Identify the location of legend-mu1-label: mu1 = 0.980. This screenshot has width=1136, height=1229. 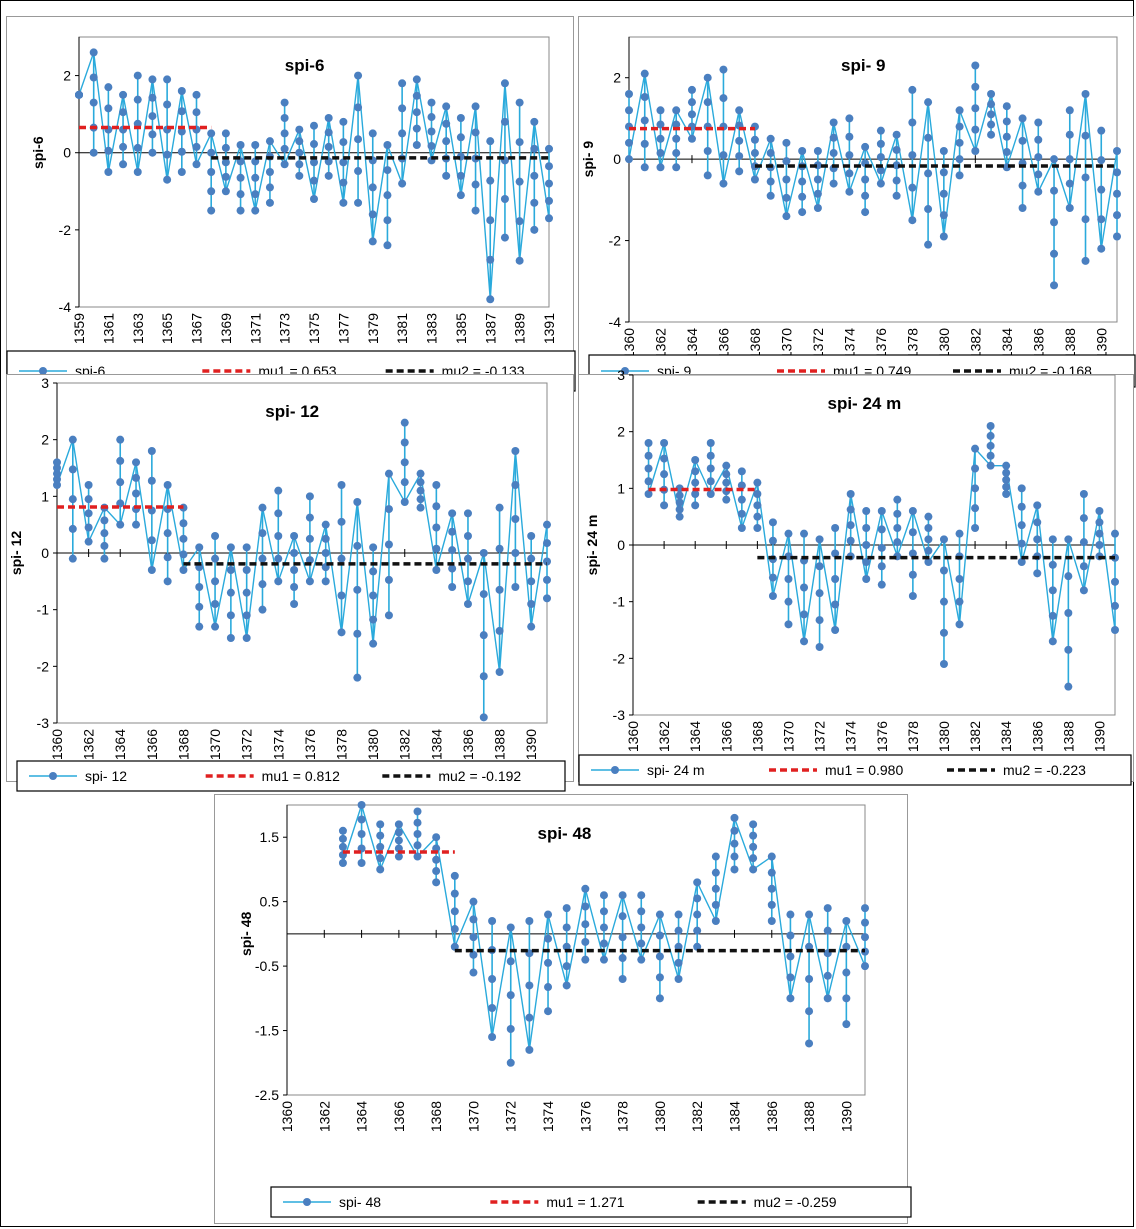
(864, 770).